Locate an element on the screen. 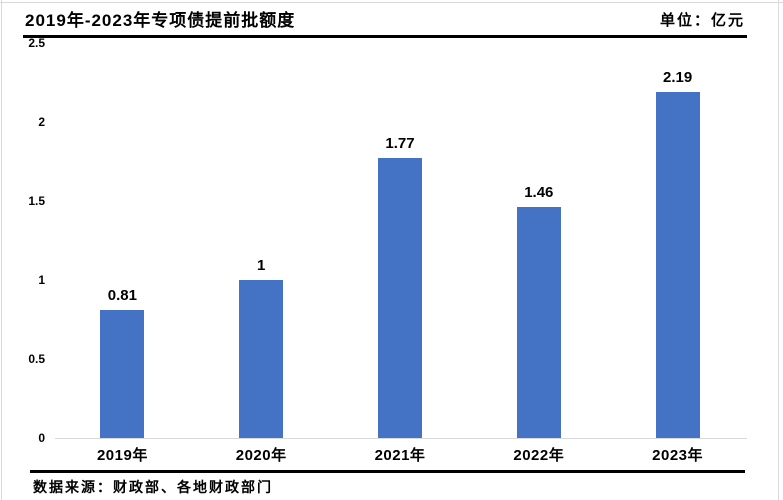 The width and height of the screenshot is (783, 500). bar-value-label: 1.77 is located at coordinates (400, 144).